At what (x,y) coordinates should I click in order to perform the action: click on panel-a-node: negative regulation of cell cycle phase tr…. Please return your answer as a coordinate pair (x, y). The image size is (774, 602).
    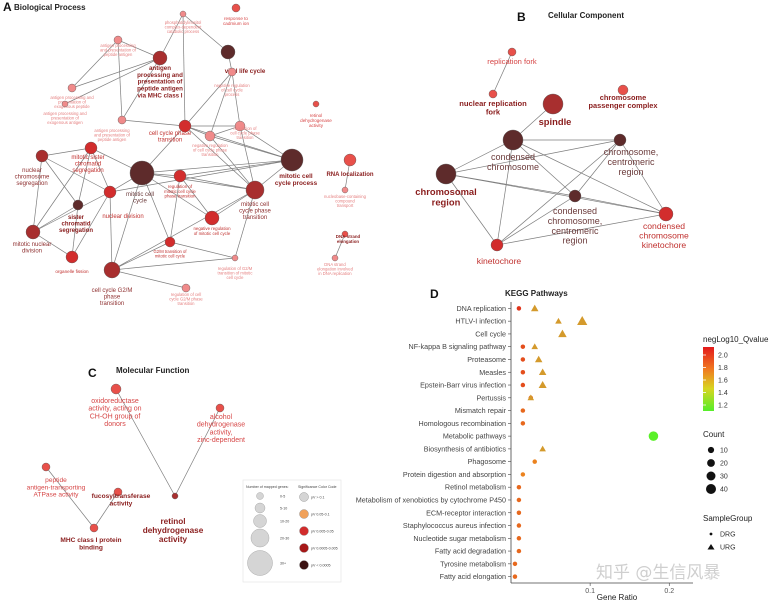
    Looking at the image, I should click on (210, 143).